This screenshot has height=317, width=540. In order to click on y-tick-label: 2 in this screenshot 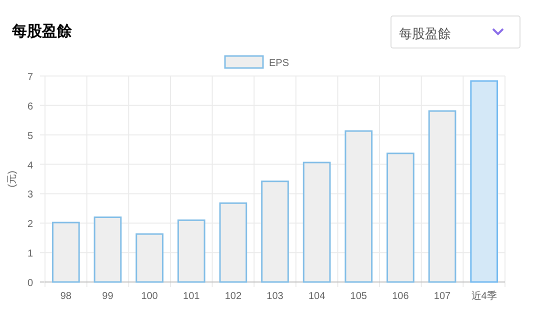, I will do `click(30, 224)`.